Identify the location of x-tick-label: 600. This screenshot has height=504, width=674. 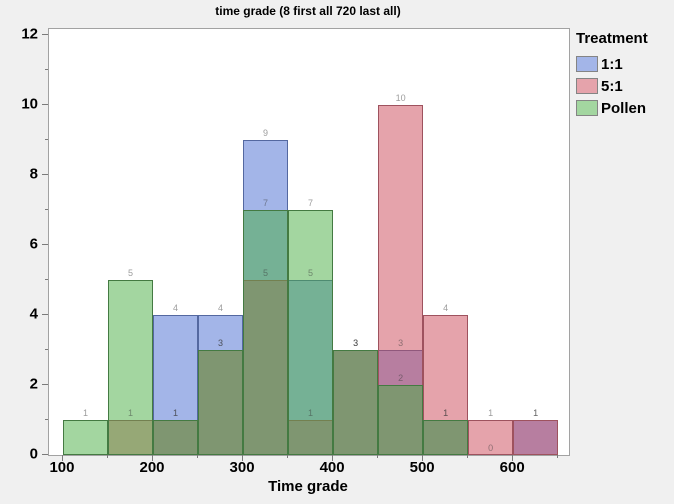
(512, 467).